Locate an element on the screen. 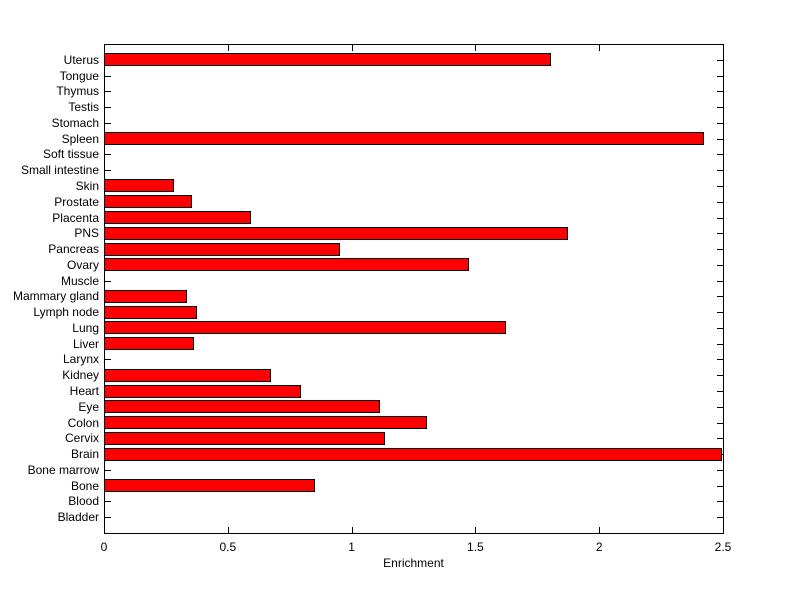 The width and height of the screenshot is (800, 599). category-label-brain: Brain is located at coordinates (84, 454).